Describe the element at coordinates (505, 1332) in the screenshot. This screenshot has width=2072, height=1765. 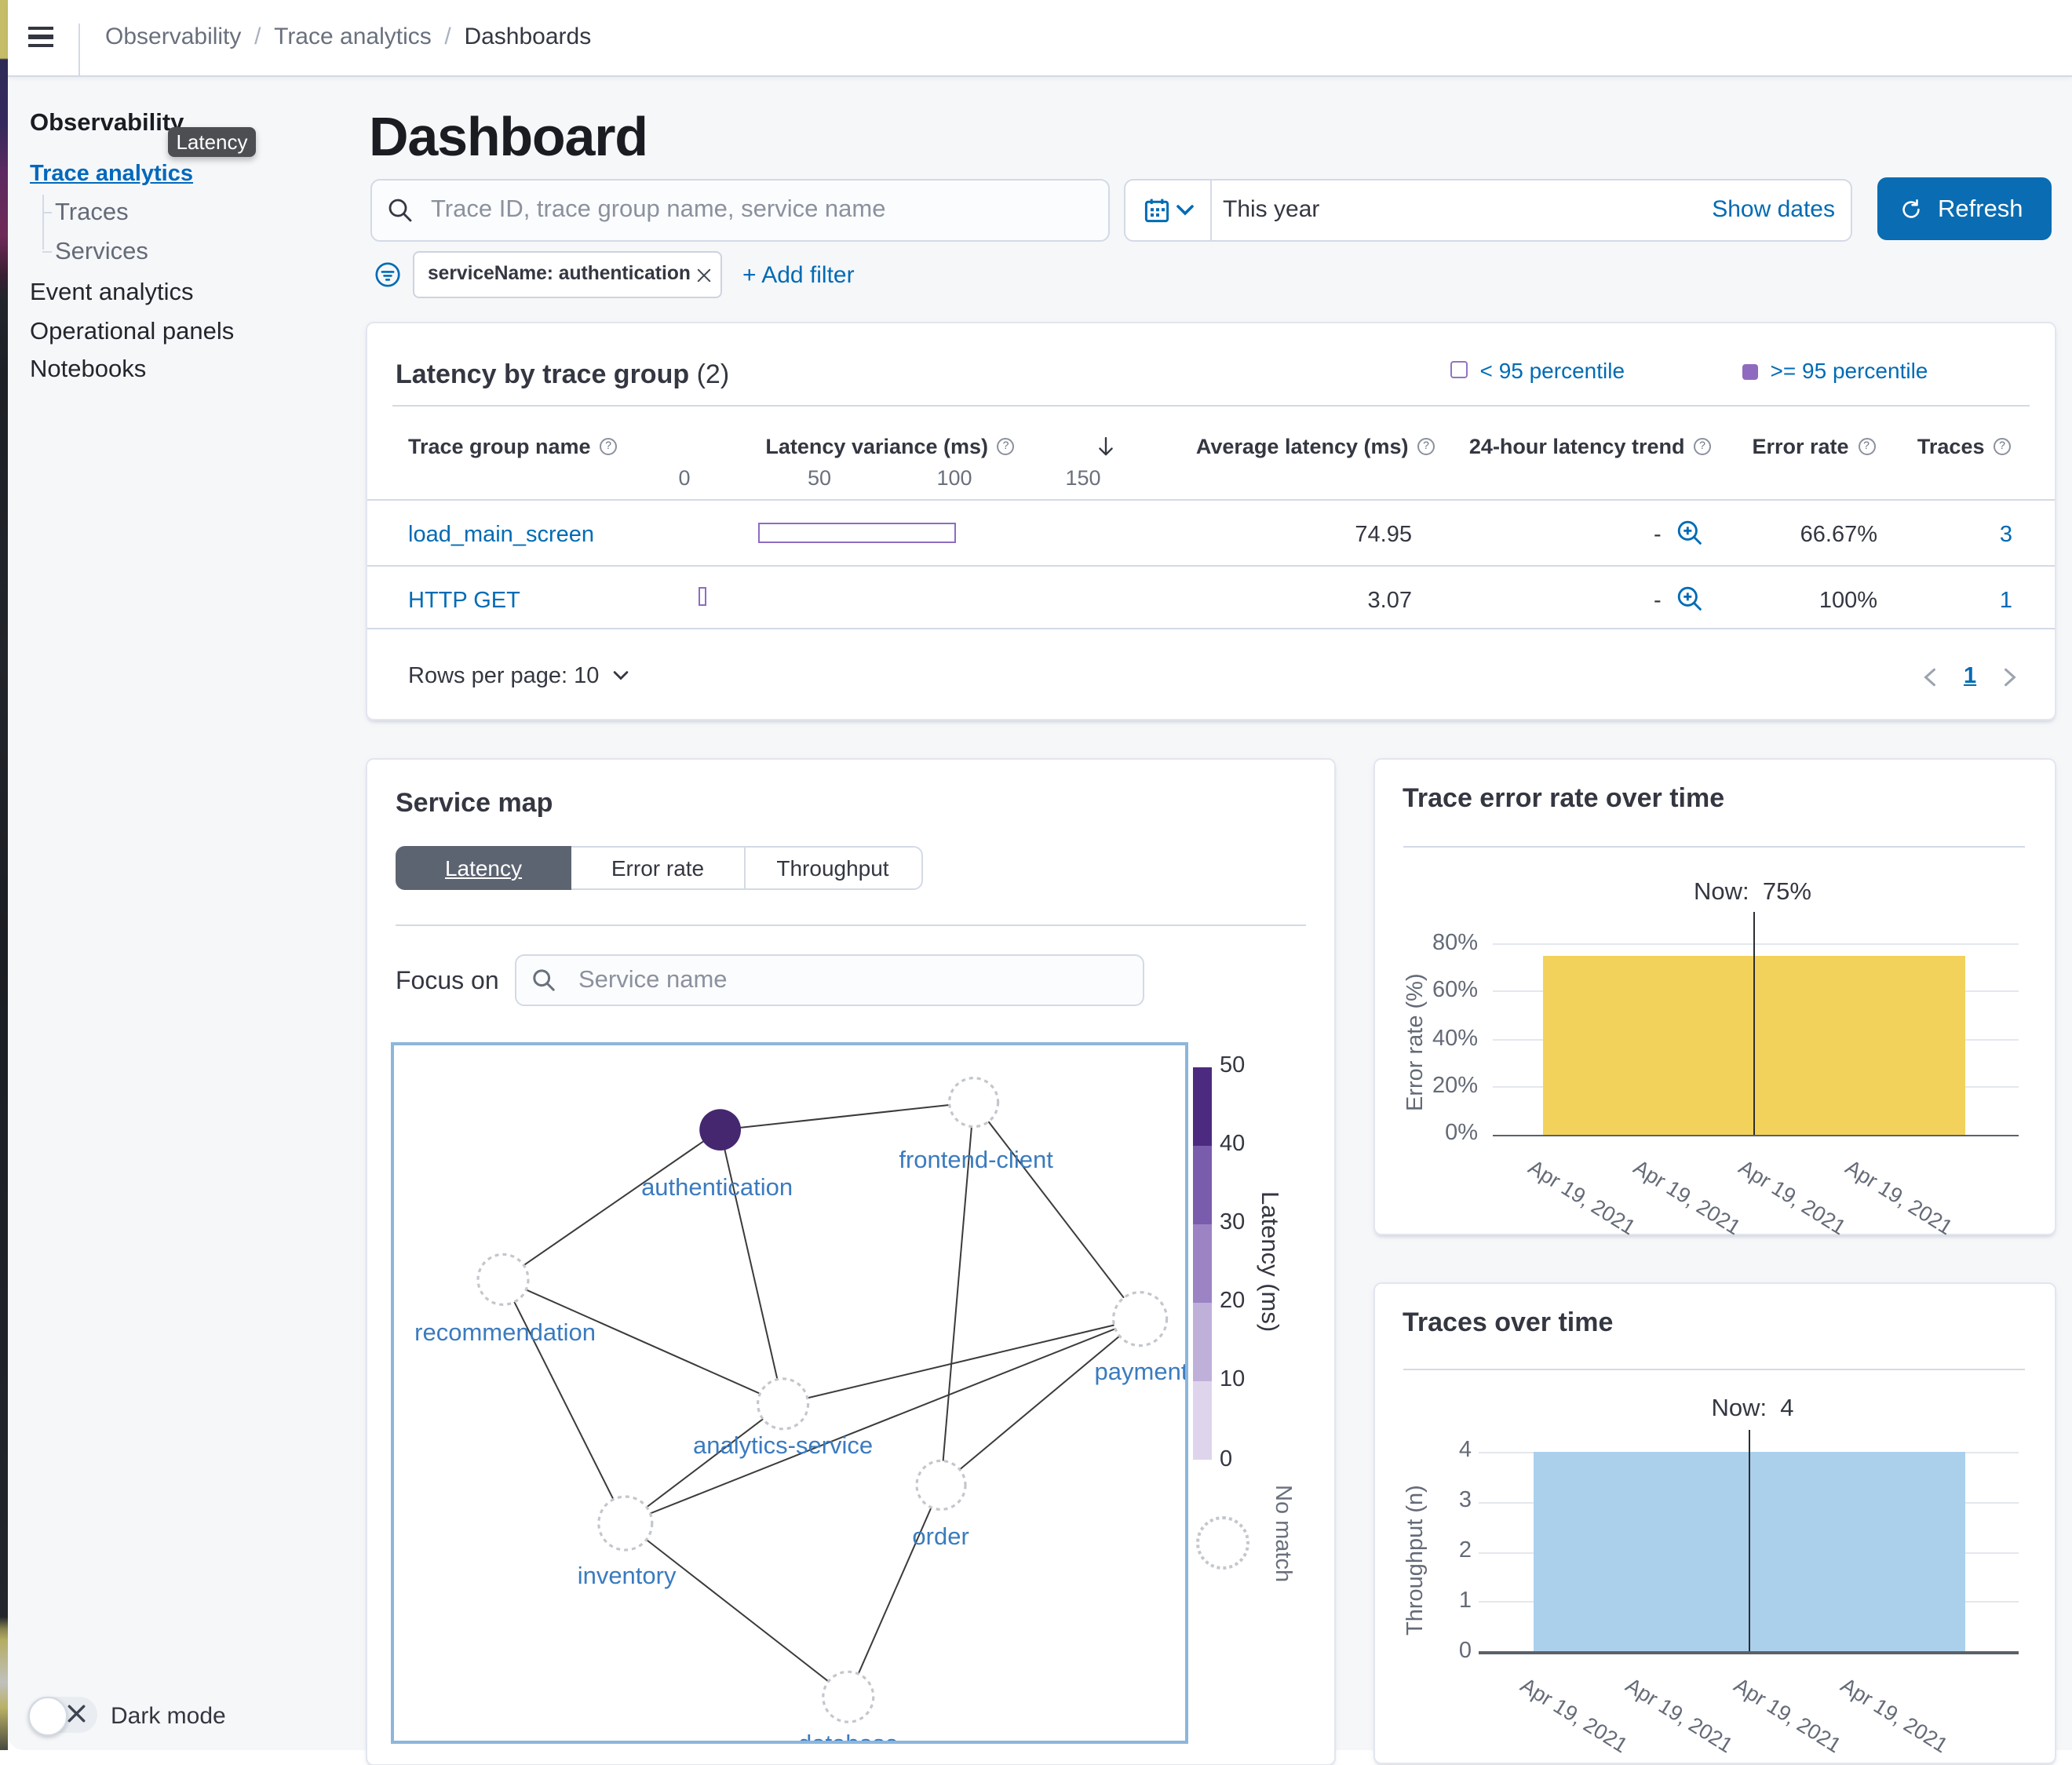
I see `svg-text: recommendation` at that location.